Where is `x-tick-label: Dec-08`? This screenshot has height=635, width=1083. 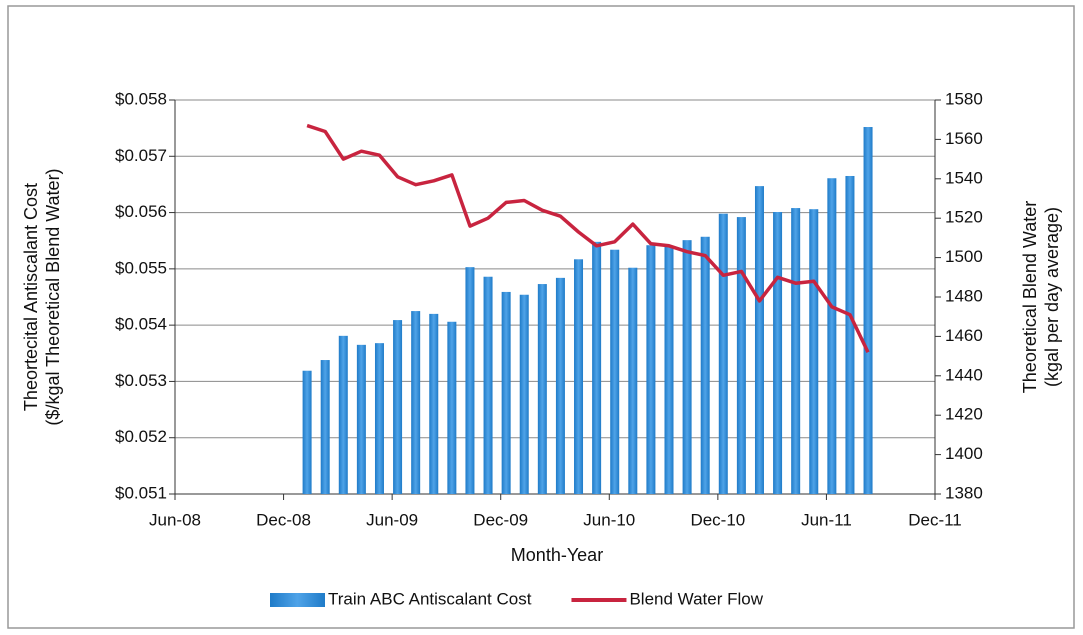
x-tick-label: Dec-08 is located at coordinates (283, 519).